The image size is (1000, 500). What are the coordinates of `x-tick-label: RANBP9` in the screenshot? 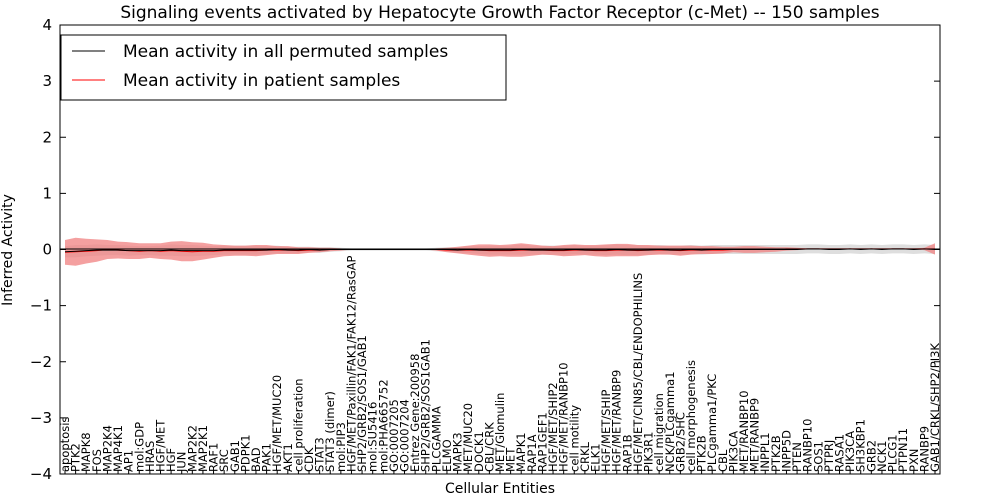 It's located at (924, 449).